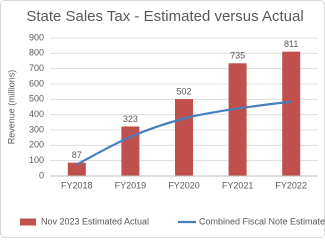 This screenshot has width=325, height=240. What do you see at coordinates (36, 68) in the screenshot?
I see `y-tick-label: 700` at bounding box center [36, 68].